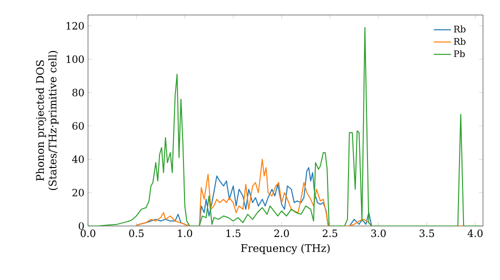  I want to click on x-tick-label: 1.0, so click(185, 234).